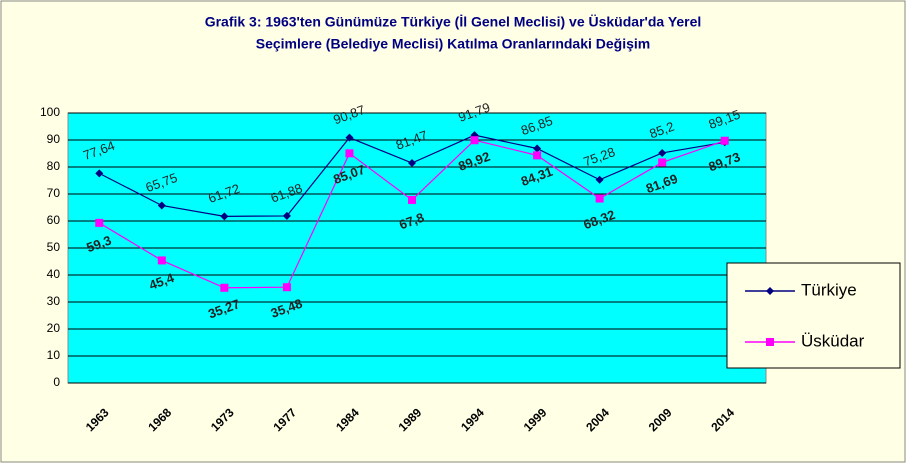 The width and height of the screenshot is (906, 463). Describe the element at coordinates (829, 289) in the screenshot. I see `legend-label: Türkiye` at that location.